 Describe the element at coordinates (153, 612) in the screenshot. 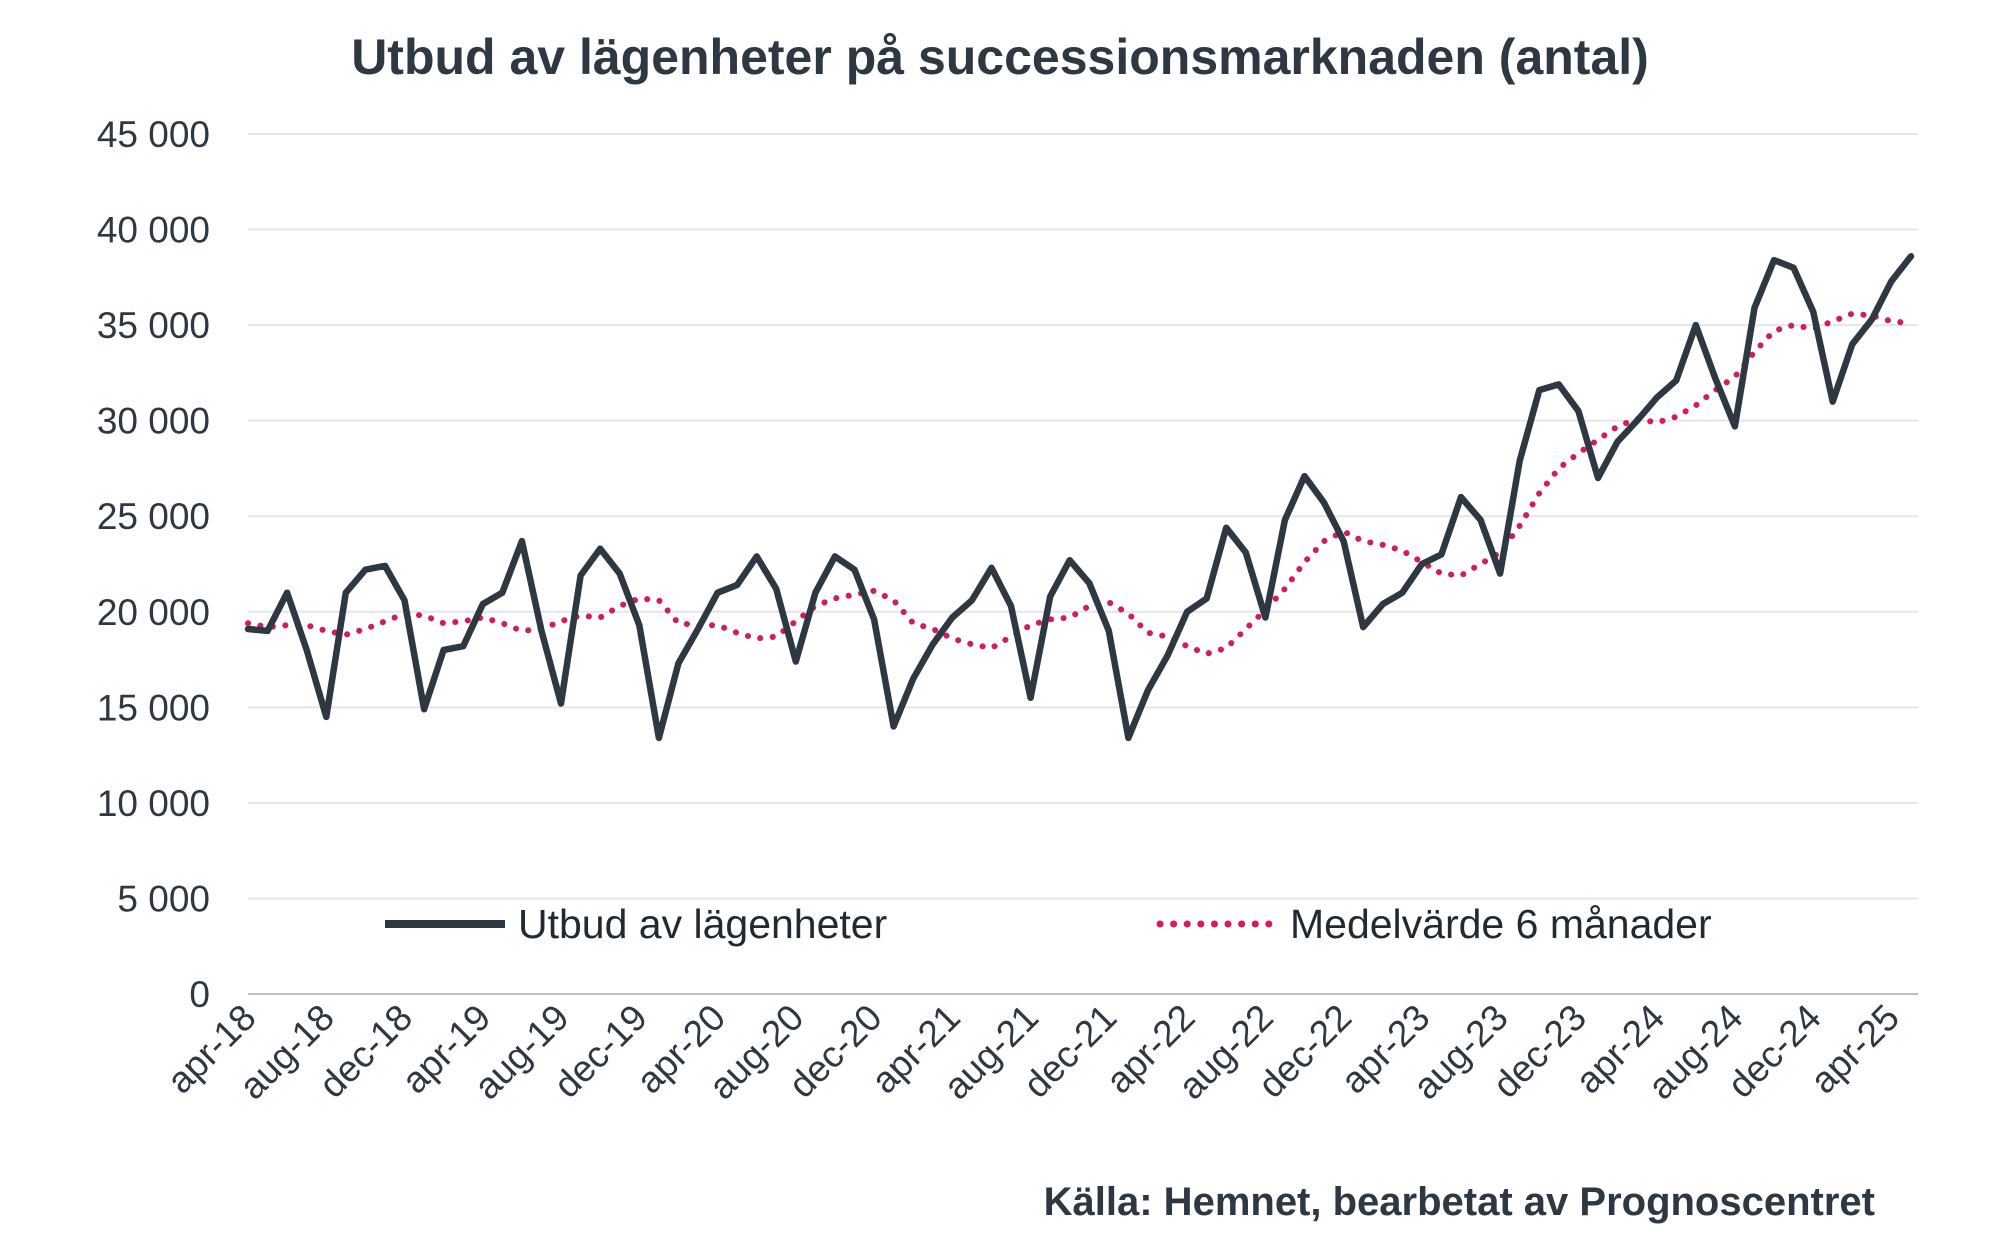

I see `y-tick-label: 20 000` at that location.